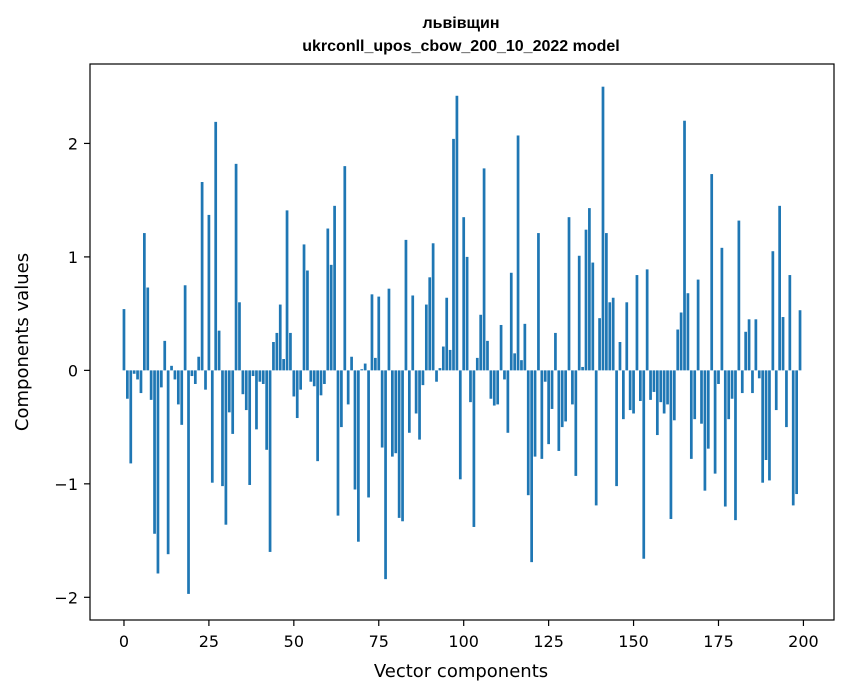  Describe the element at coordinates (73, 257) in the screenshot. I see `y-tick-label: 1` at that location.